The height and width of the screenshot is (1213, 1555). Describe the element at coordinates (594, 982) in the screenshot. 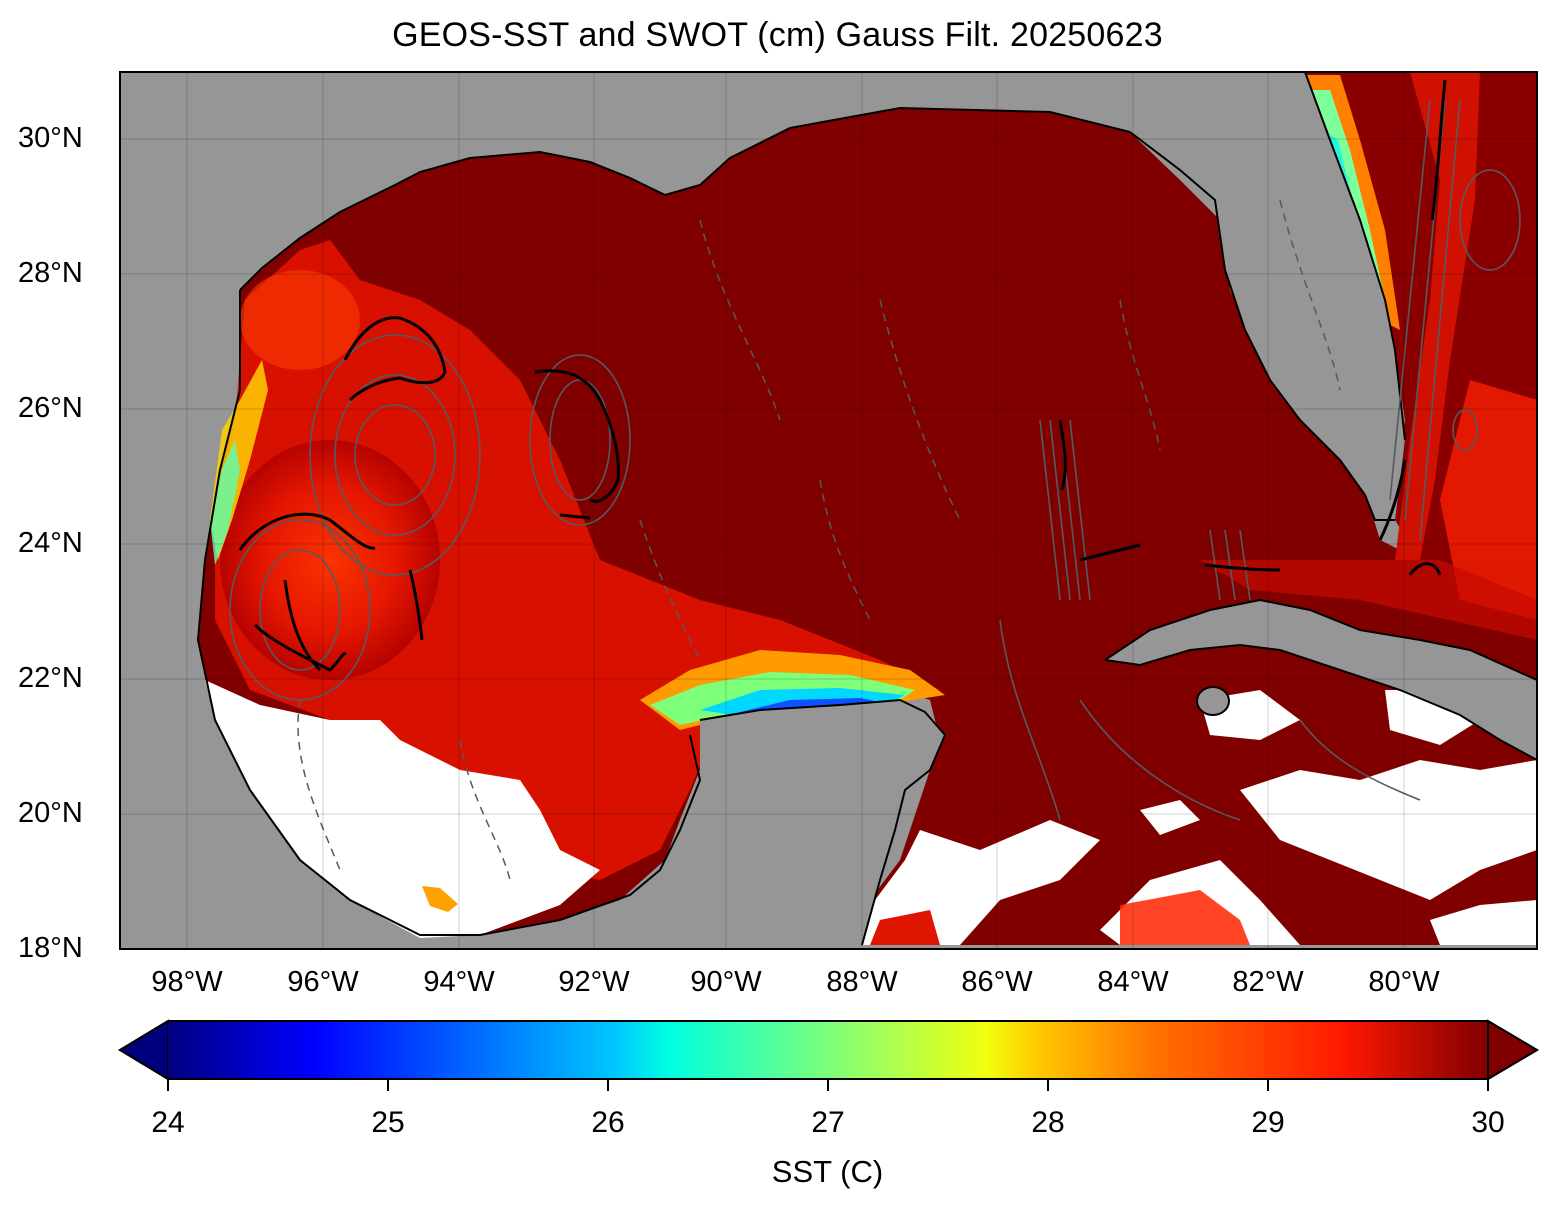

I see `lon-tick-92: 92°W` at that location.